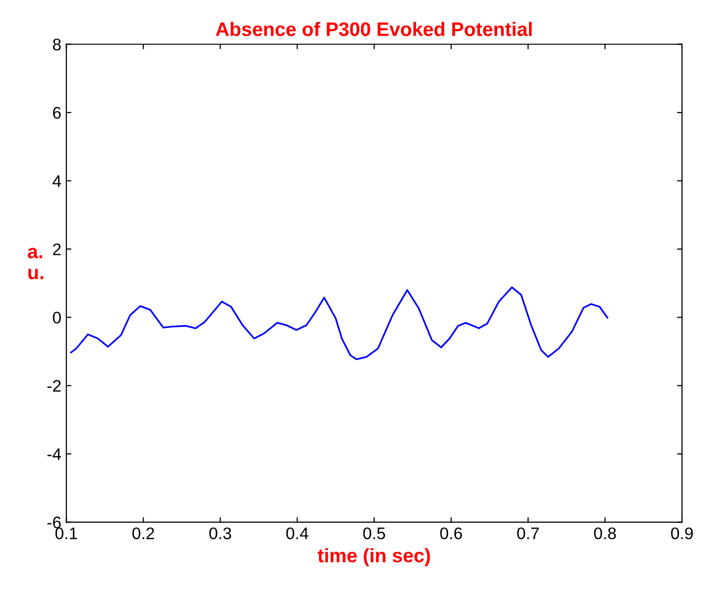  I want to click on y-tick-label: 8, so click(56, 44).